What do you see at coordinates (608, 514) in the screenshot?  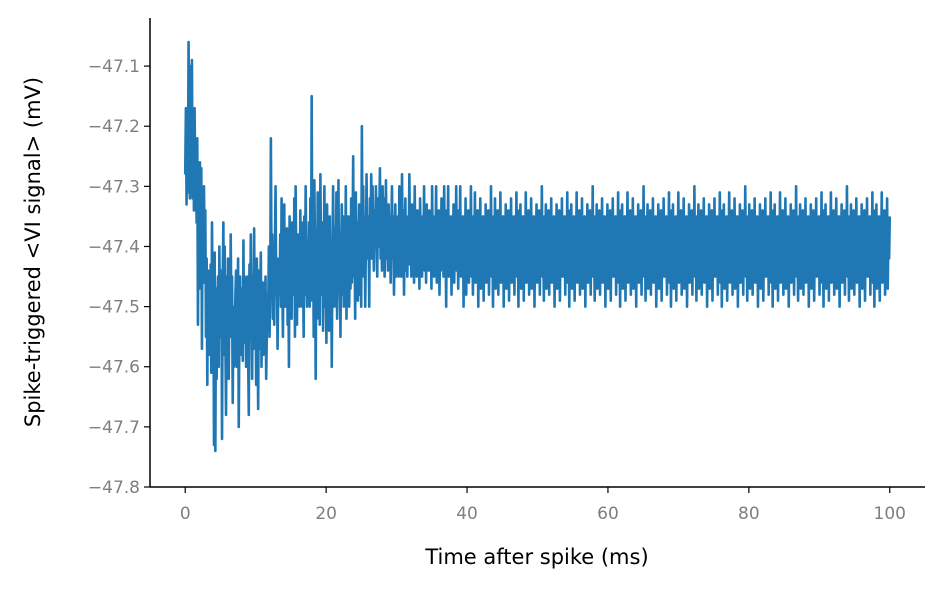 I see `x-tick-label: 60` at bounding box center [608, 514].